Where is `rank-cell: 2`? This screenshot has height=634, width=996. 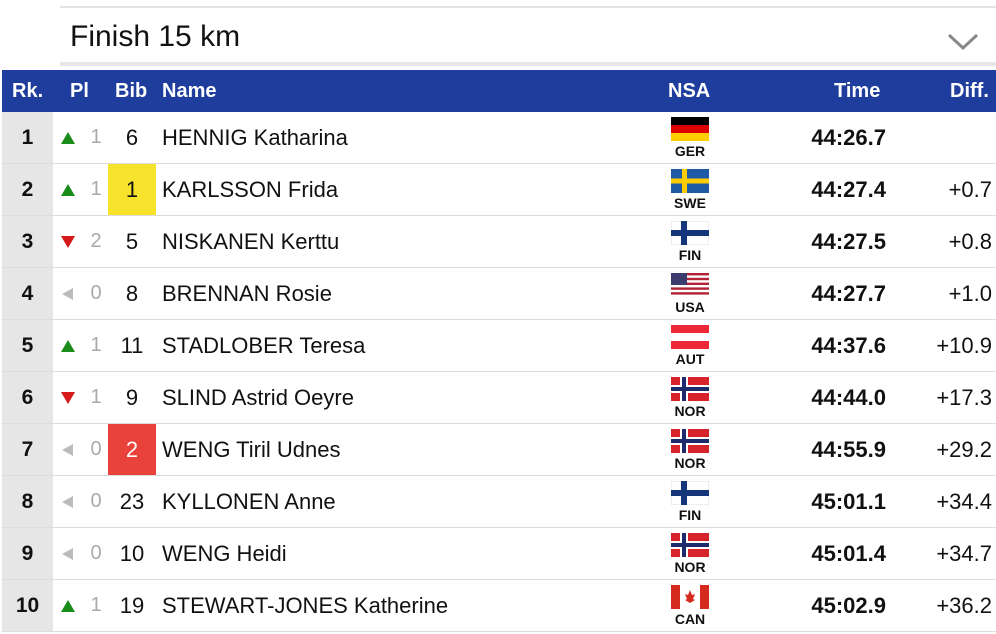
rank-cell: 2 is located at coordinates (27, 189).